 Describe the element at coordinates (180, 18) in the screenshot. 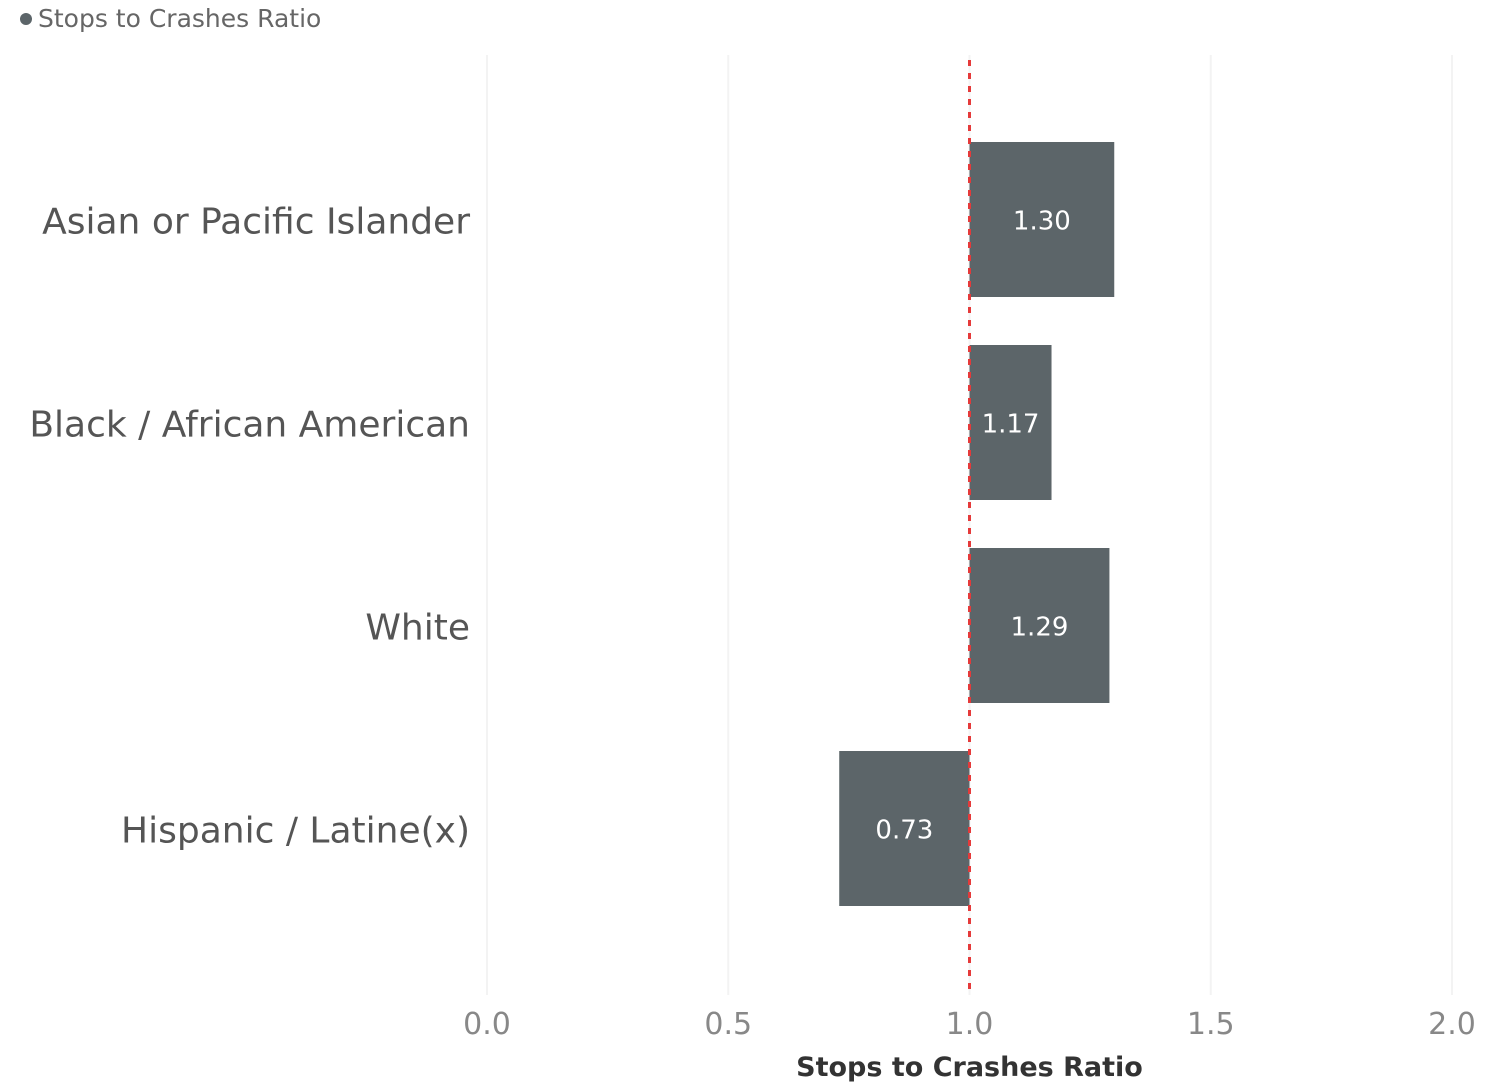

I see `legend-label: Stops to Crashes Ratio` at that location.